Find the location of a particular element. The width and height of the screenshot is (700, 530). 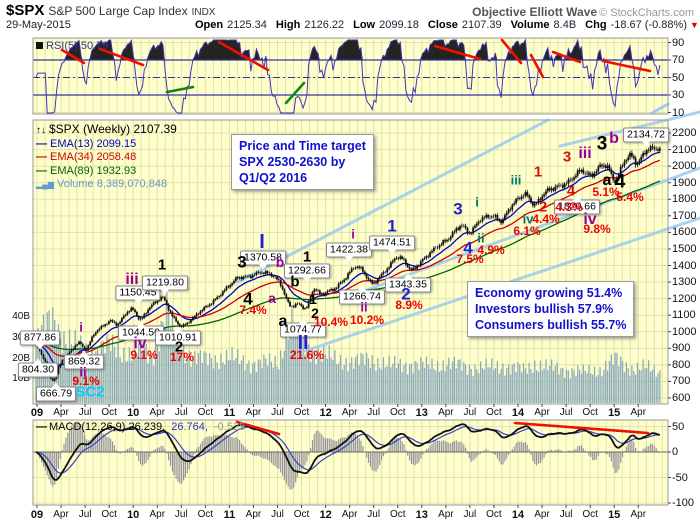

legend-row: ▂▄▆ Volume 8,389,070,848 is located at coordinates (106, 185).